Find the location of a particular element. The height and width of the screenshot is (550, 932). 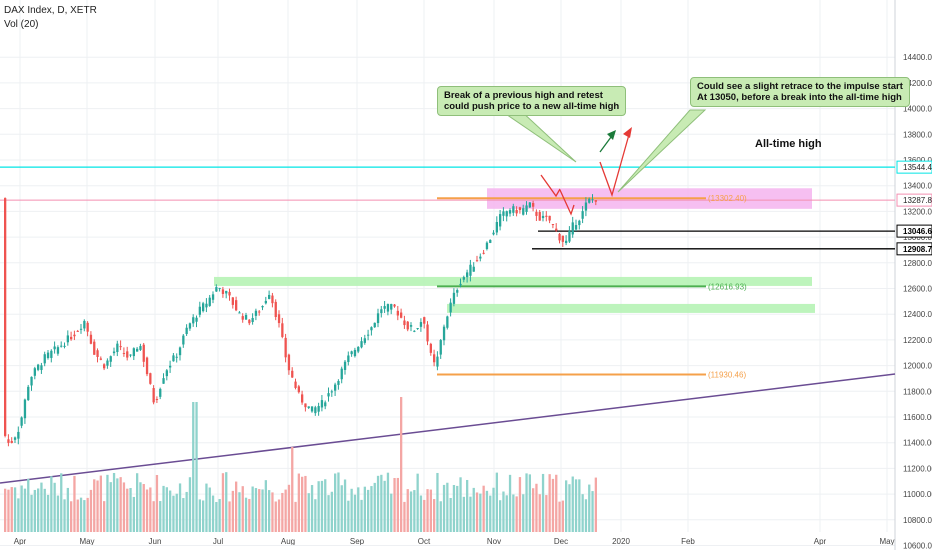

y-tick-label: 12800.00 is located at coordinates (917, 263).